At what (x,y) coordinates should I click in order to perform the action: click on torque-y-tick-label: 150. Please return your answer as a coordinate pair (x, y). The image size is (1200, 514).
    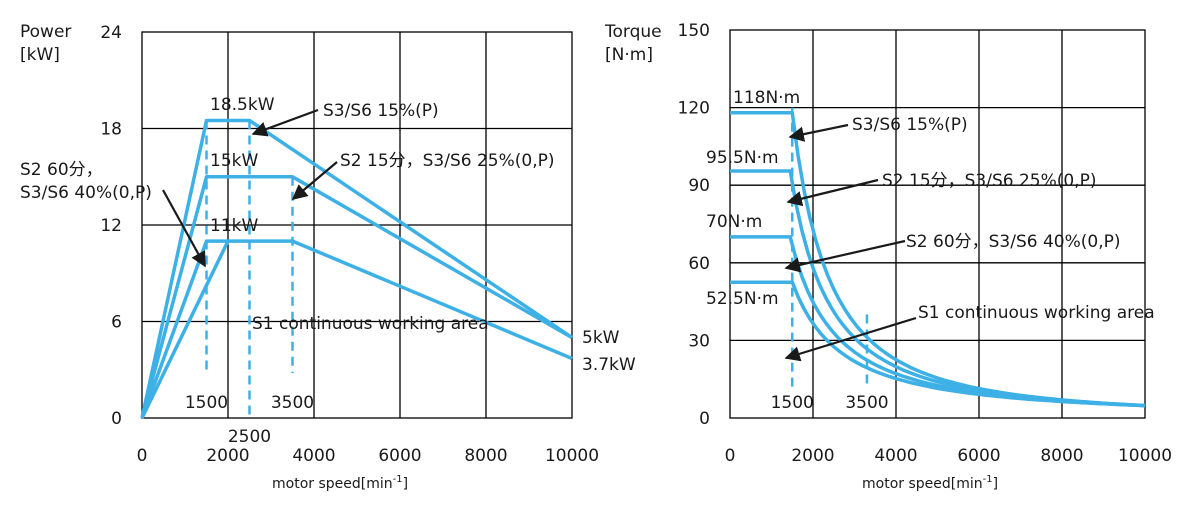
    Looking at the image, I should click on (694, 31).